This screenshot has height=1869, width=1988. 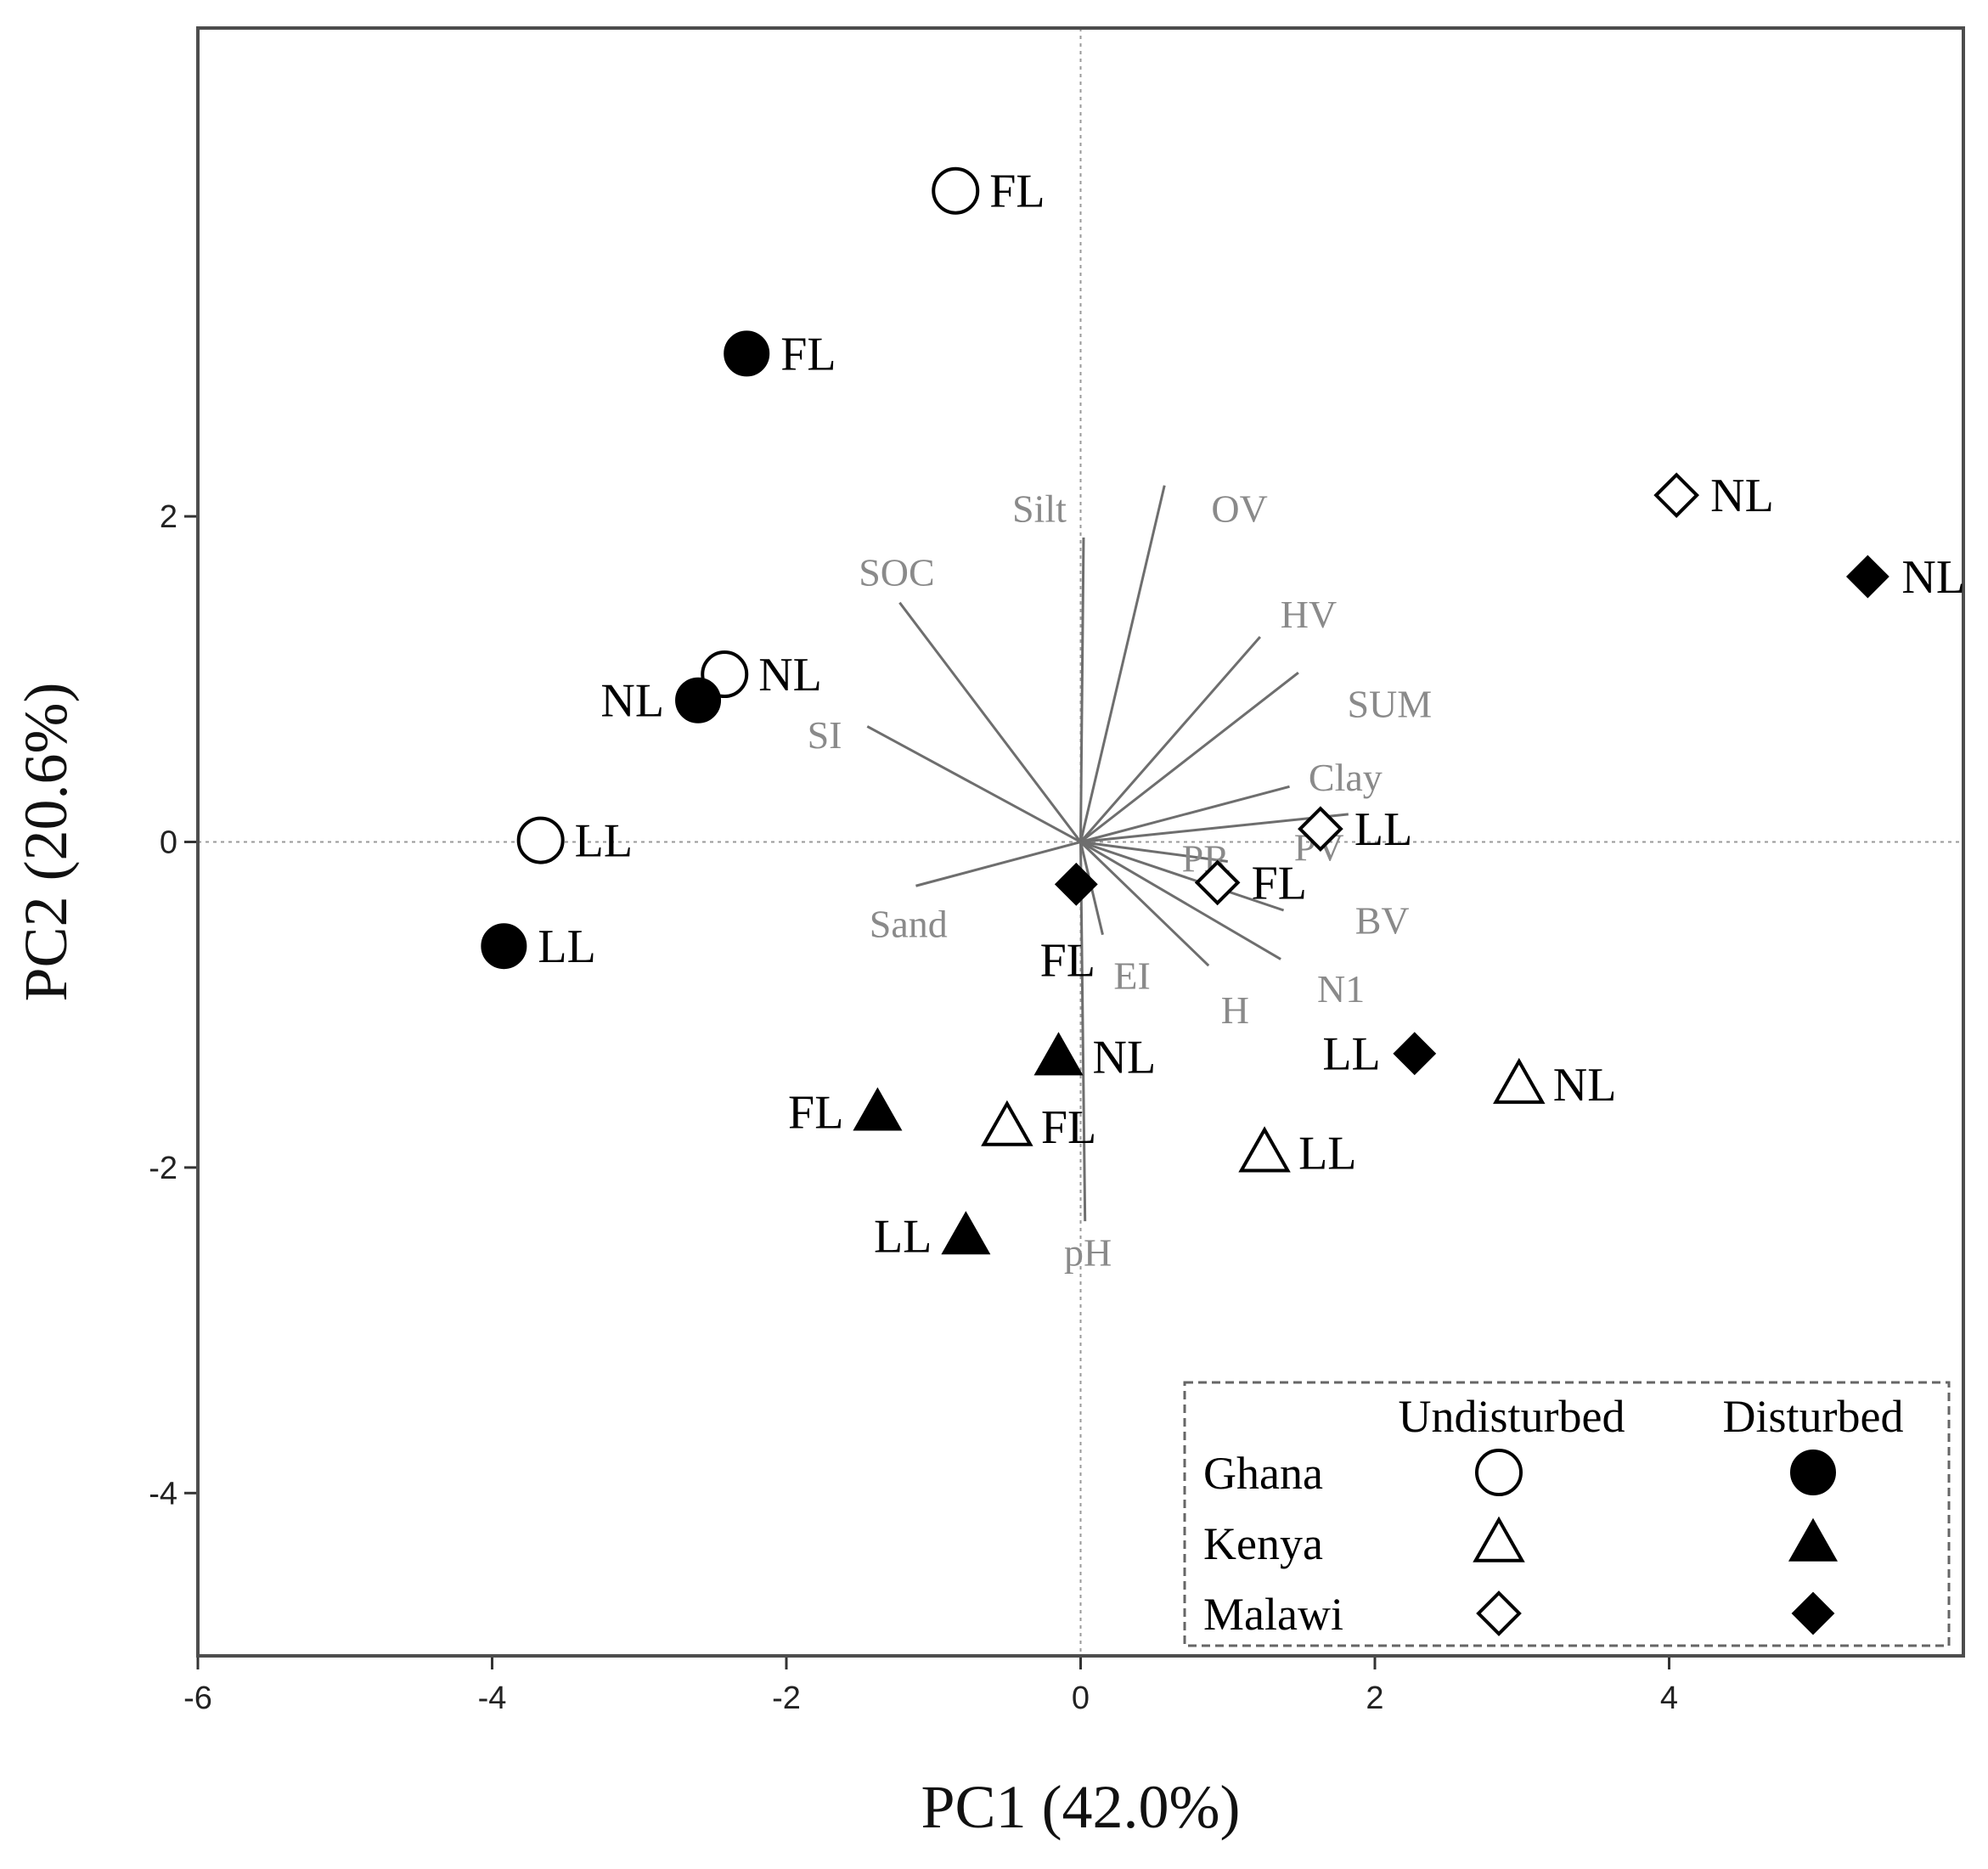 I want to click on legend-row-kenya: Kenya, so click(x=1263, y=1544).